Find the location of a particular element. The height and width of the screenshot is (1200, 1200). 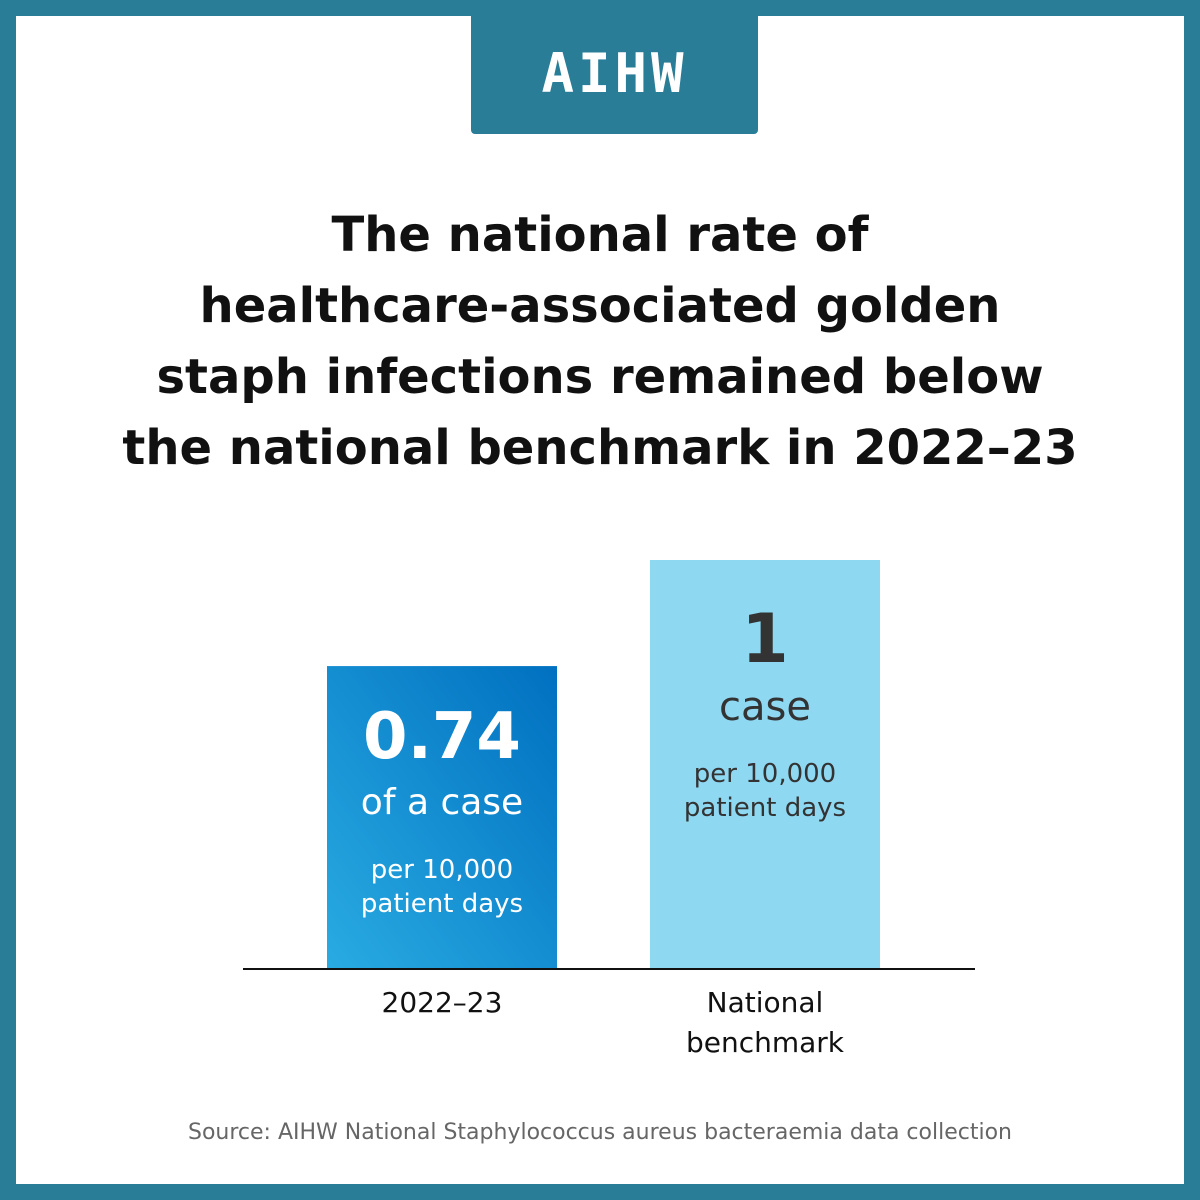

headline-line: healthcare-associated golden is located at coordinates (600, 306).